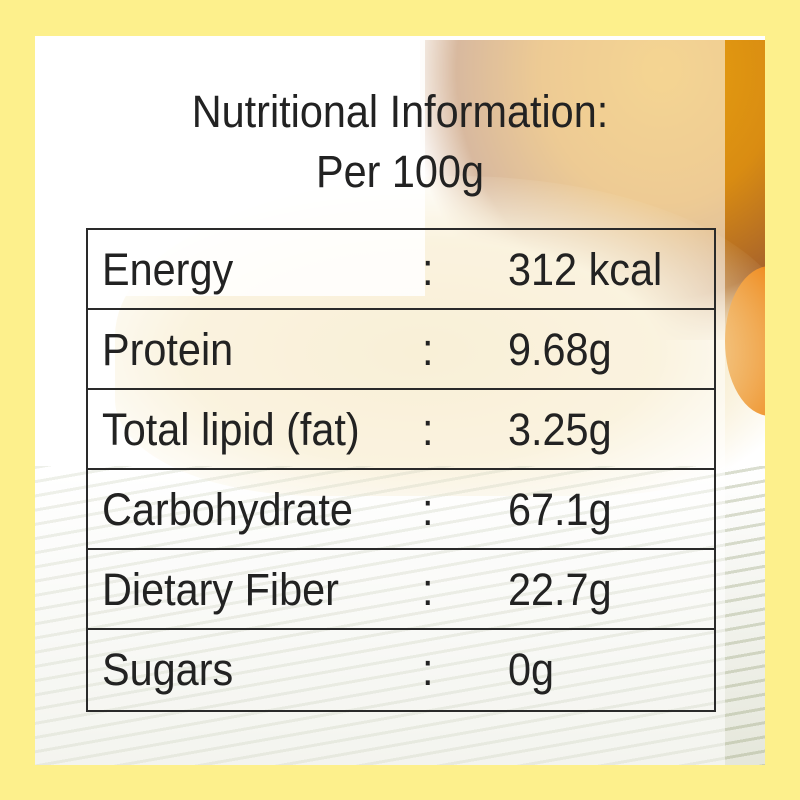  What do you see at coordinates (401, 350) in the screenshot?
I see `table-row: Protein: 9.68g` at bounding box center [401, 350].